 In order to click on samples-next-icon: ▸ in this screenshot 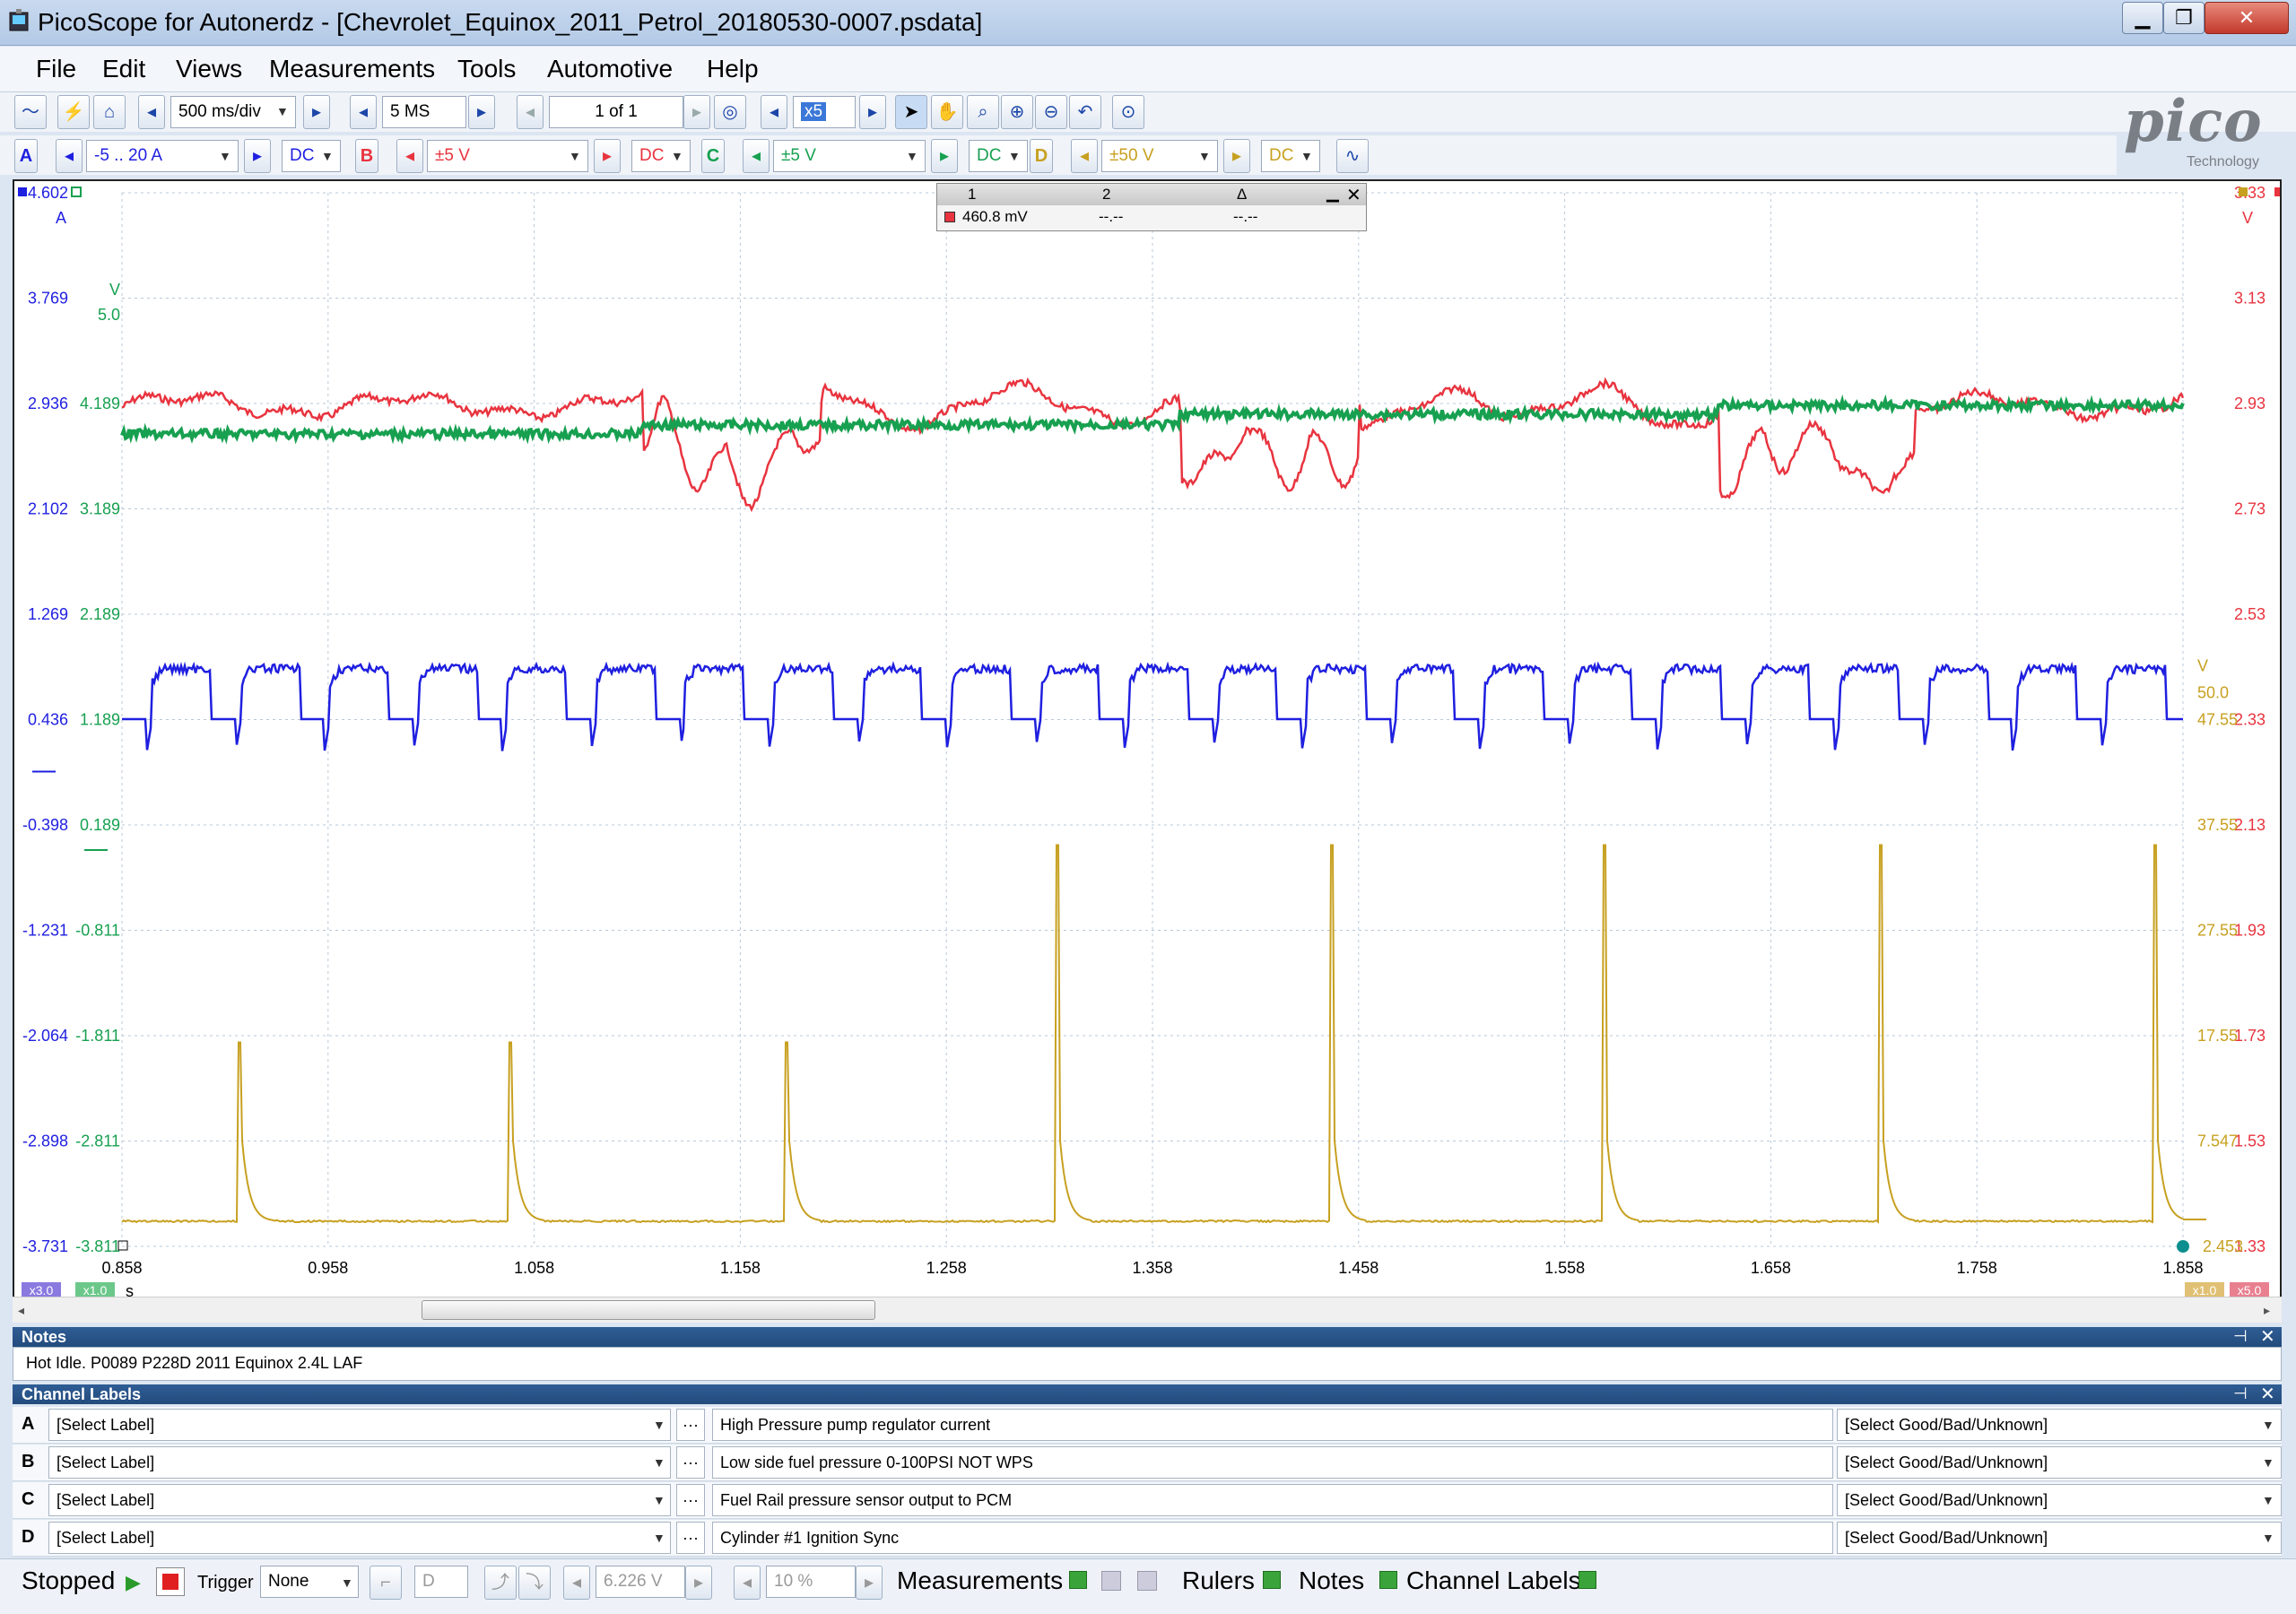, I will do `click(481, 112)`.